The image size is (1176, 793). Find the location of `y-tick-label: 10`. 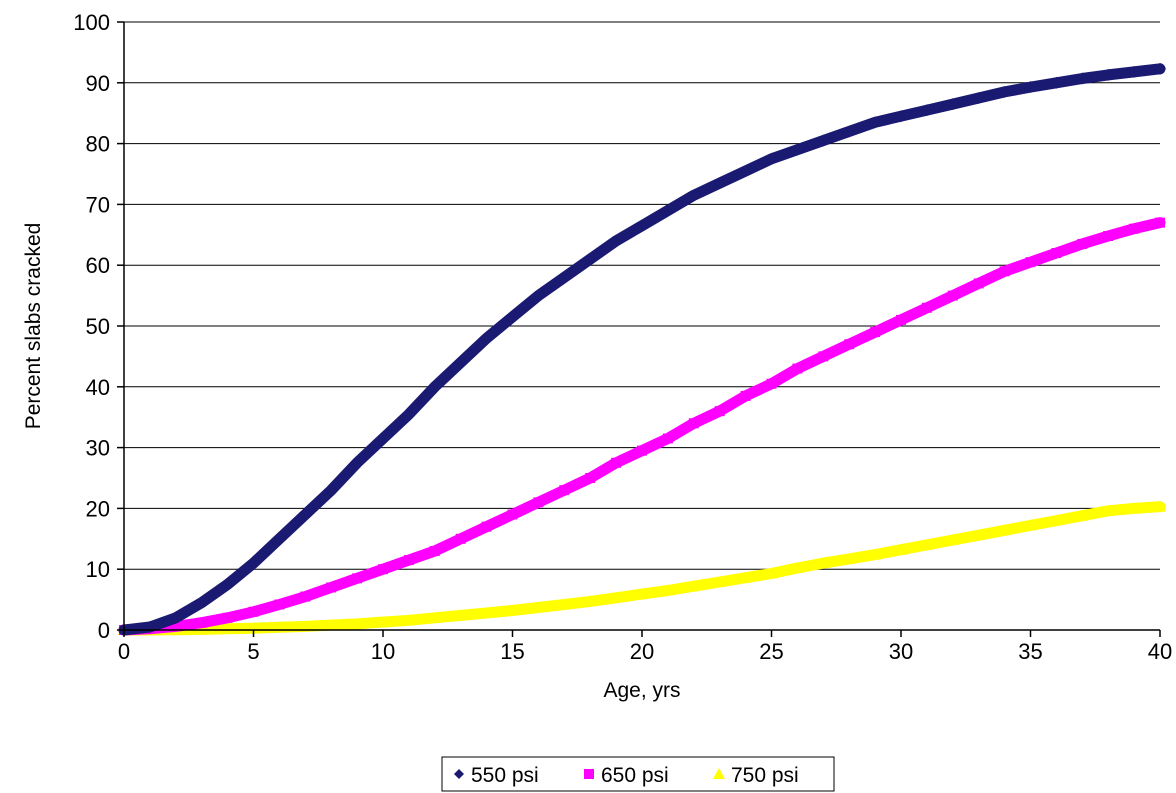

y-tick-label: 10 is located at coordinates (98, 569).